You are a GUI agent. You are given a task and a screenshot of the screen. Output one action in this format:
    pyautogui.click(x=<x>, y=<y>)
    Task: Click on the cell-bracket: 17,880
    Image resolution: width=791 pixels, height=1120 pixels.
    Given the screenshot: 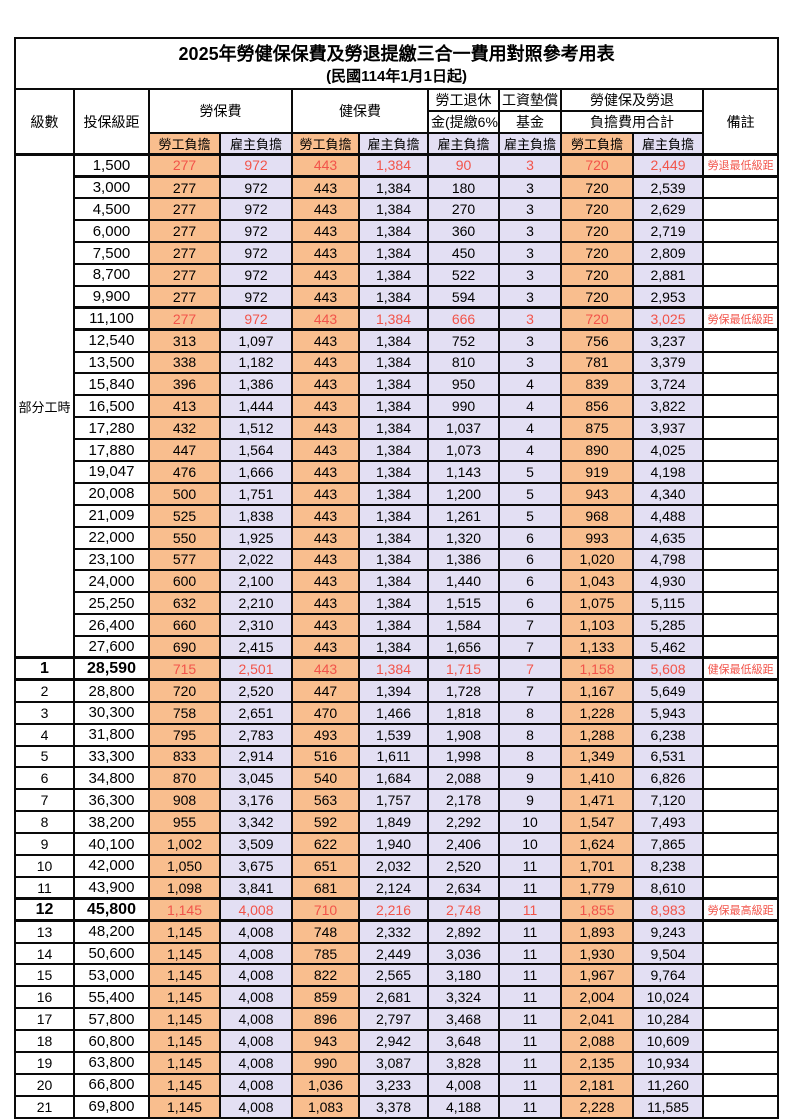 What is the action you would take?
    pyautogui.click(x=111, y=450)
    